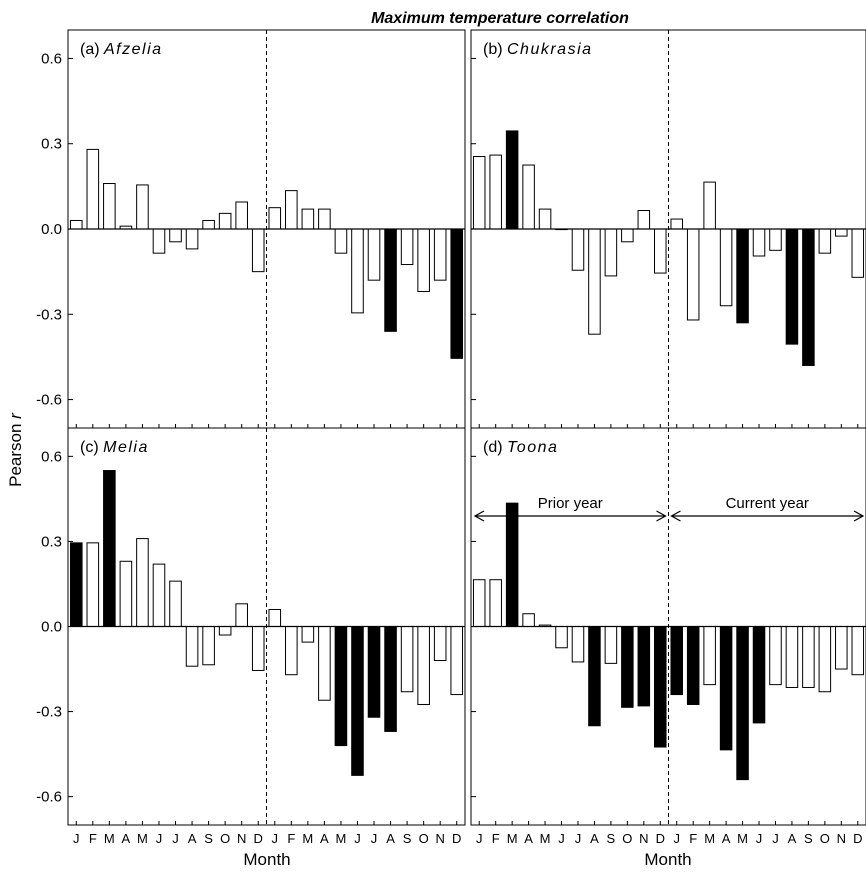 The height and width of the screenshot is (872, 866). What do you see at coordinates (51, 144) in the screenshot?
I see `y-tick-label: 0.3` at bounding box center [51, 144].